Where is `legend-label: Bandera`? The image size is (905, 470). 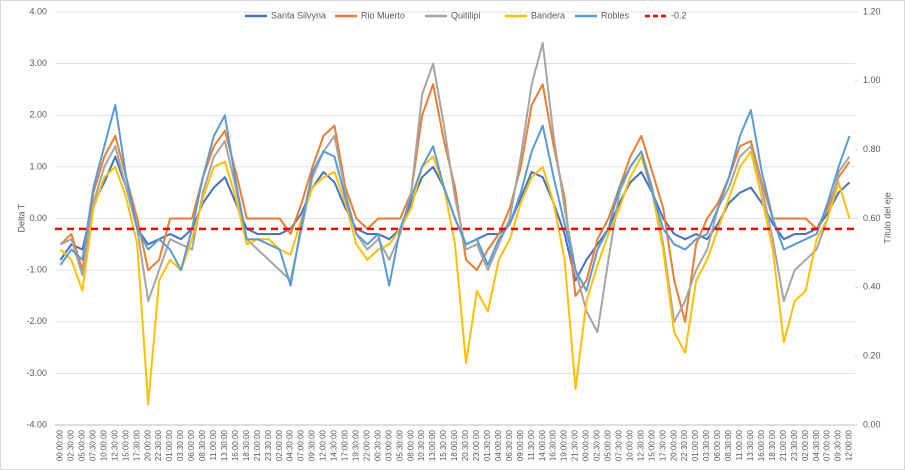 legend-label: Bandera is located at coordinates (548, 15).